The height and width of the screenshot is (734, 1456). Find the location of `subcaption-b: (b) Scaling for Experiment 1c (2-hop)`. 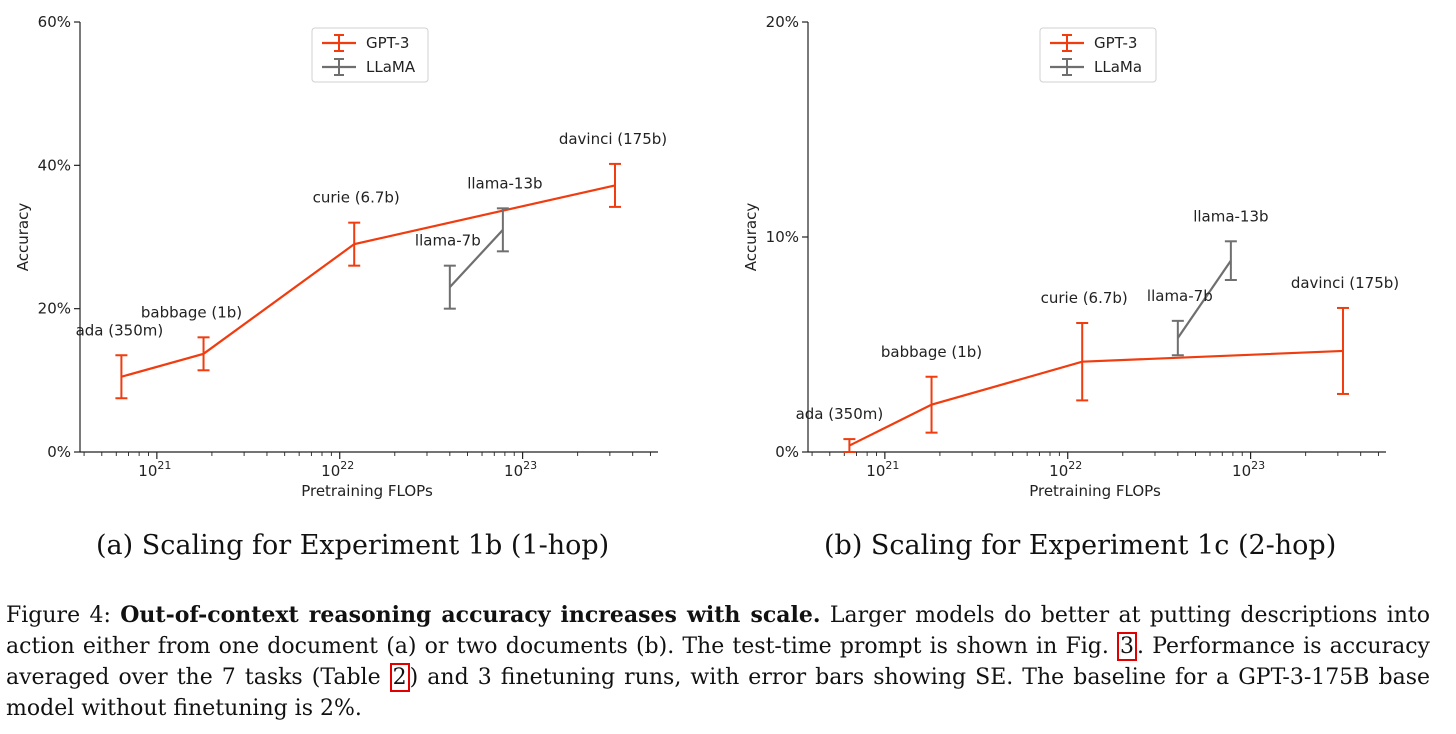

subcaption-b: (b) Scaling for Experiment 1c (2-hop) is located at coordinates (1080, 545).